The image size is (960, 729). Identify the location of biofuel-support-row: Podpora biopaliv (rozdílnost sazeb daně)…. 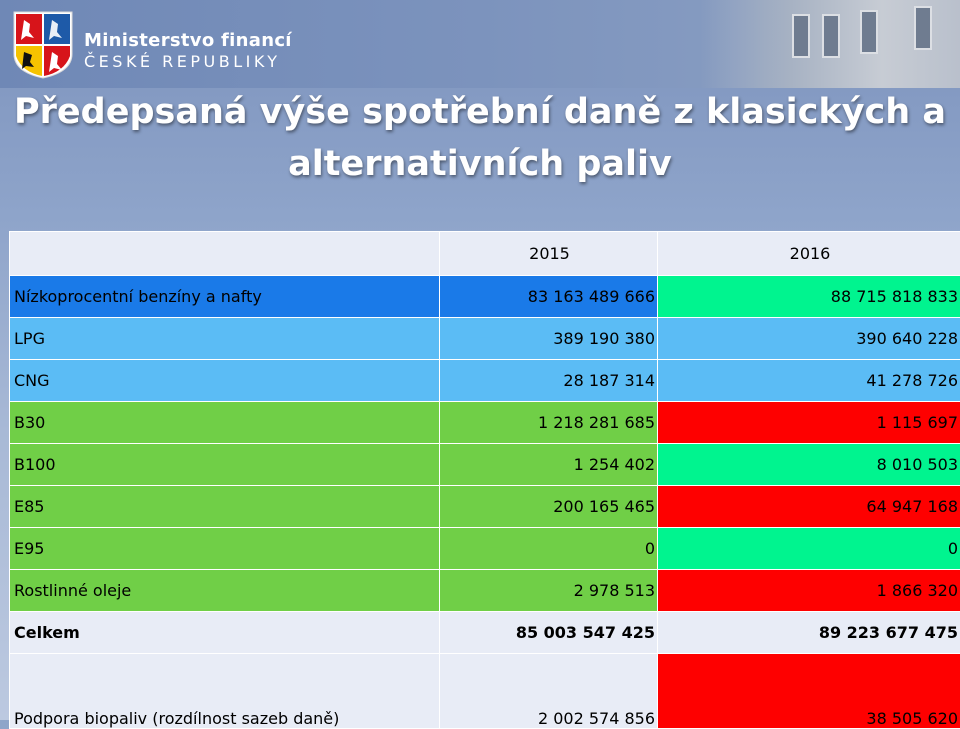
(485, 691).